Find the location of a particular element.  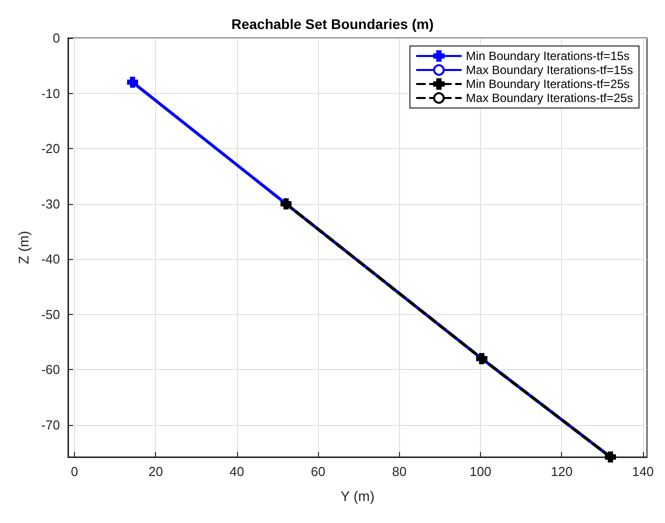

point is located at coordinates (132, 82).